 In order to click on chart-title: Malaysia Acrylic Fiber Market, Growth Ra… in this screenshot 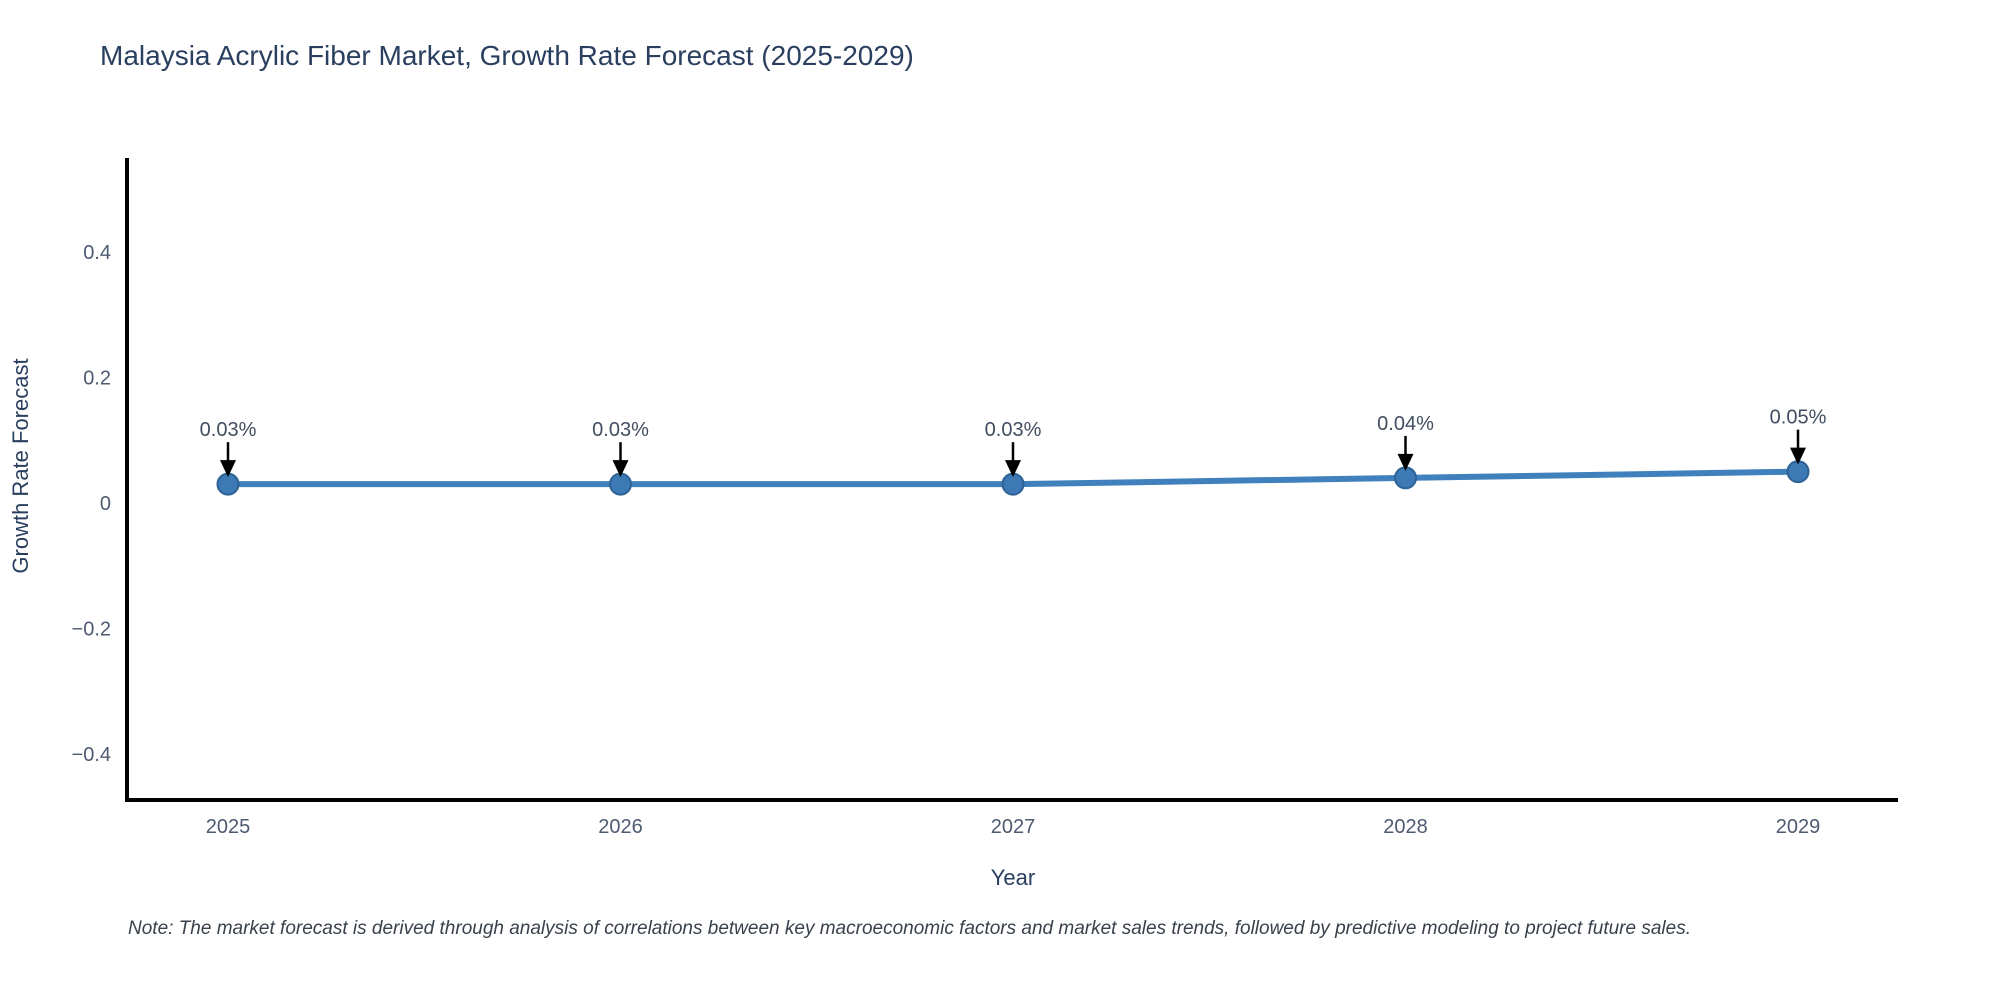, I will do `click(507, 55)`.